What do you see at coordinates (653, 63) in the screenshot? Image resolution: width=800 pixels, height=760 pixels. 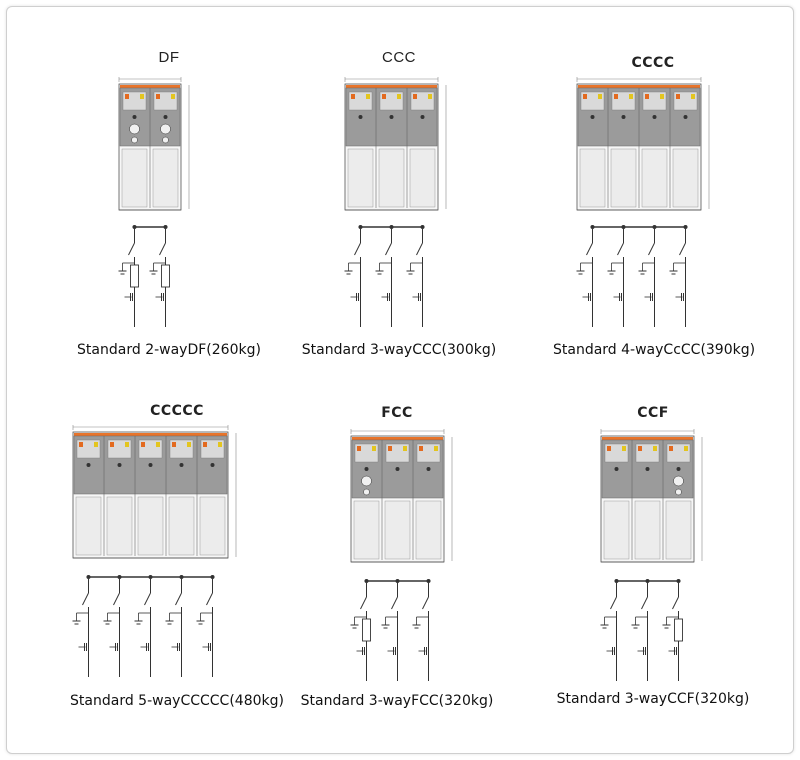 I see `unit-title: CCCC` at bounding box center [653, 63].